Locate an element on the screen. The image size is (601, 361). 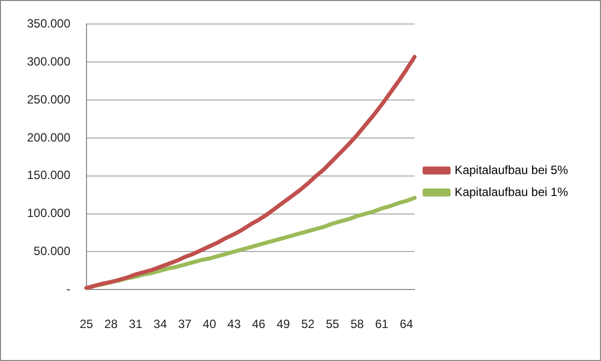
y-tick-label: 200.000 is located at coordinates (48, 137).